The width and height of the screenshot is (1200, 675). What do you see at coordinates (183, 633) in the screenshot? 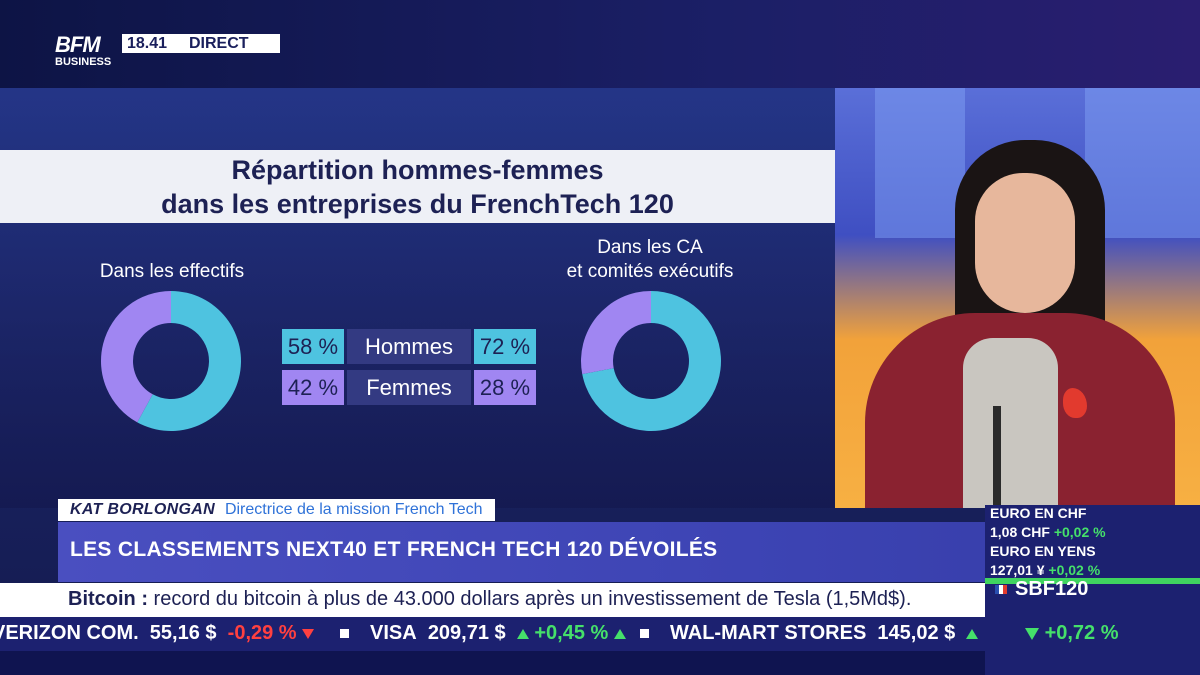
I see `market-price: 55,16 $` at bounding box center [183, 633].